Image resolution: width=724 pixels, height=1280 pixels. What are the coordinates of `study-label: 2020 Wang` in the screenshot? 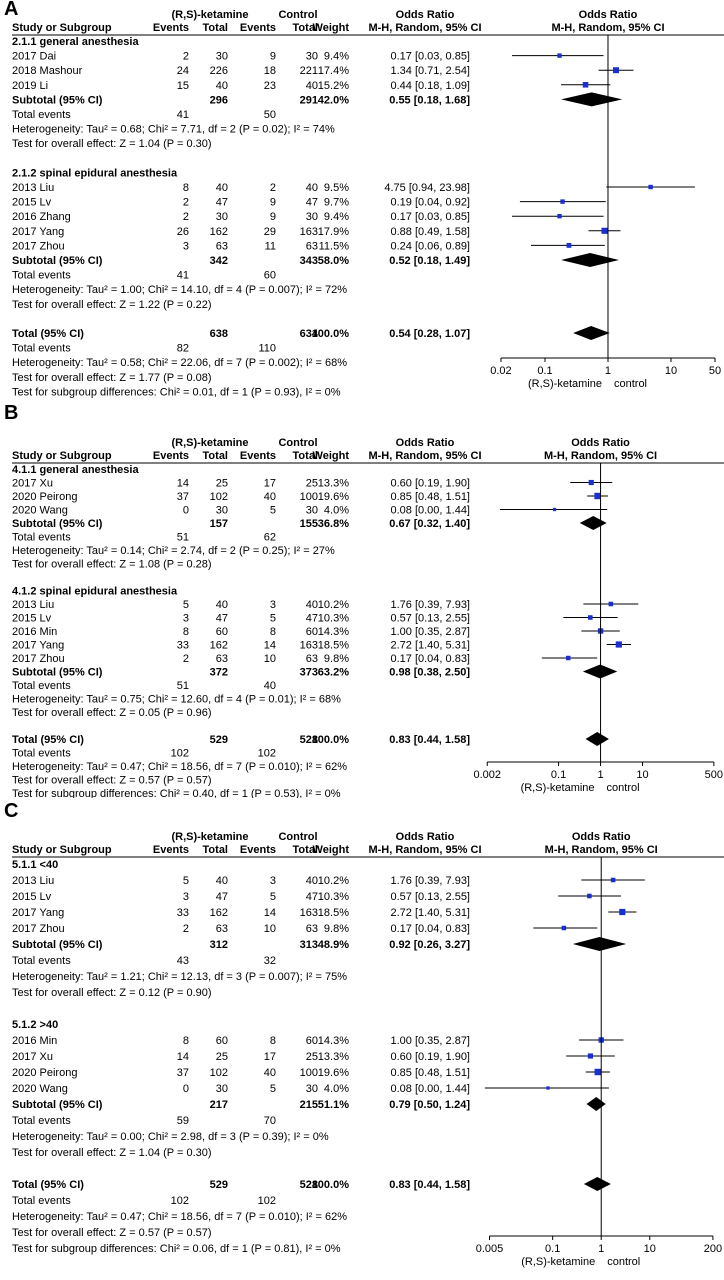 It's located at (40, 511).